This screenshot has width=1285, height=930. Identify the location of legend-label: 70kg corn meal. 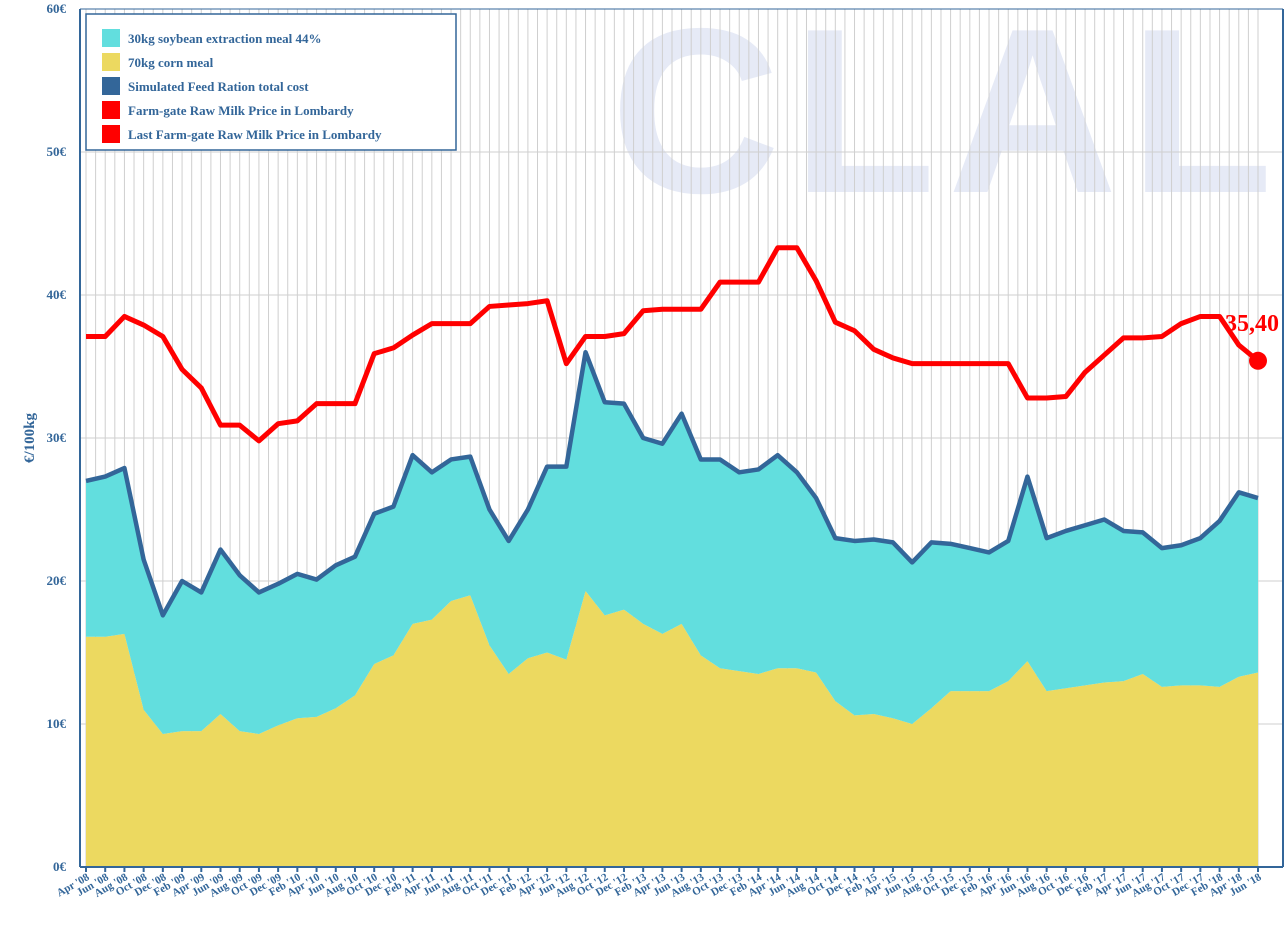
(171, 62).